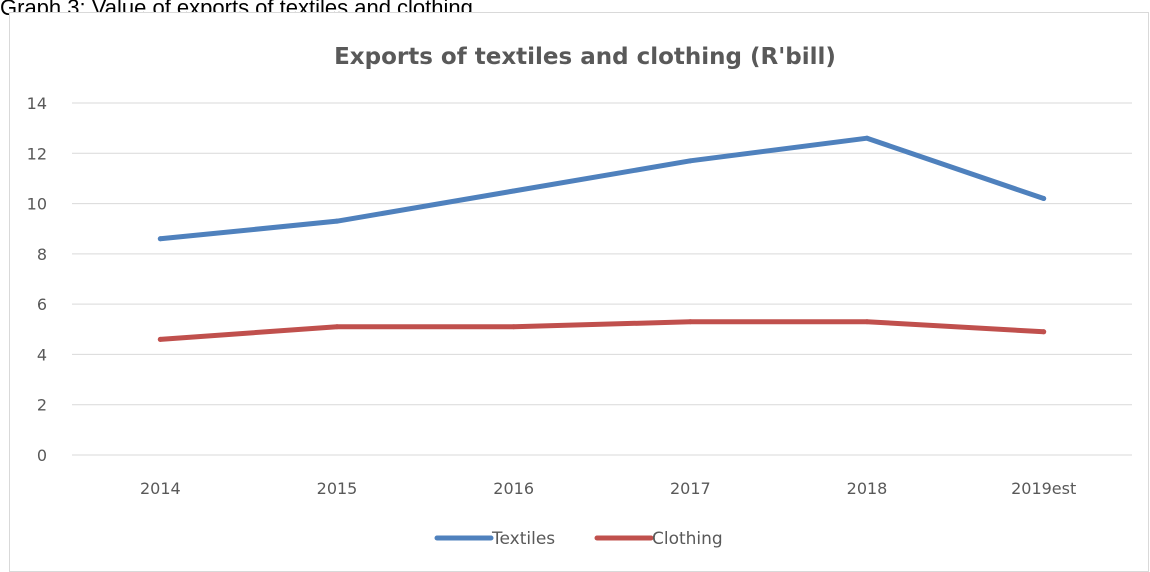 This screenshot has width=1150, height=572. What do you see at coordinates (337, 488) in the screenshot?
I see `x-tick-label: 2015` at bounding box center [337, 488].